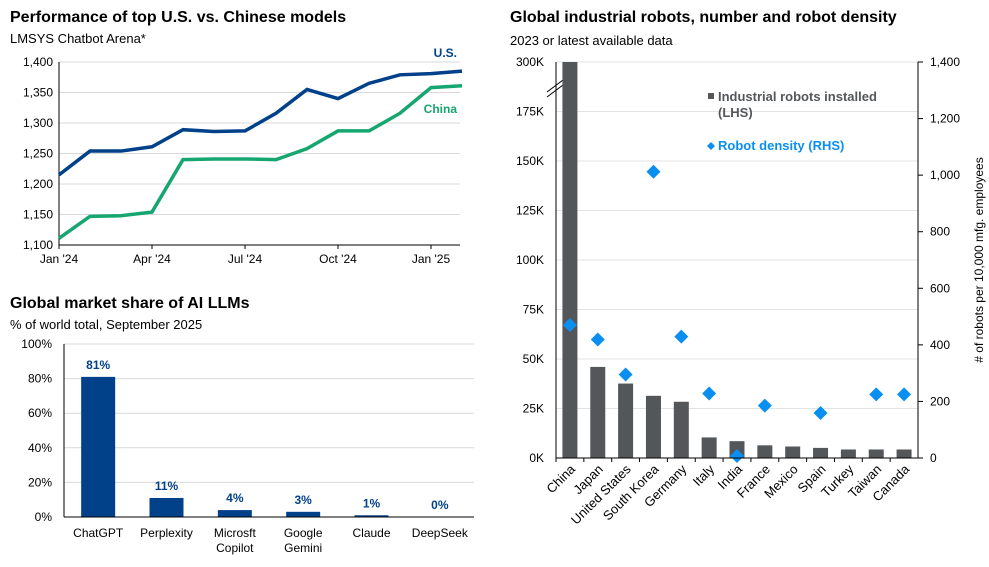  Describe the element at coordinates (530, 62) in the screenshot. I see `y-left-tick-label: 300K` at that location.